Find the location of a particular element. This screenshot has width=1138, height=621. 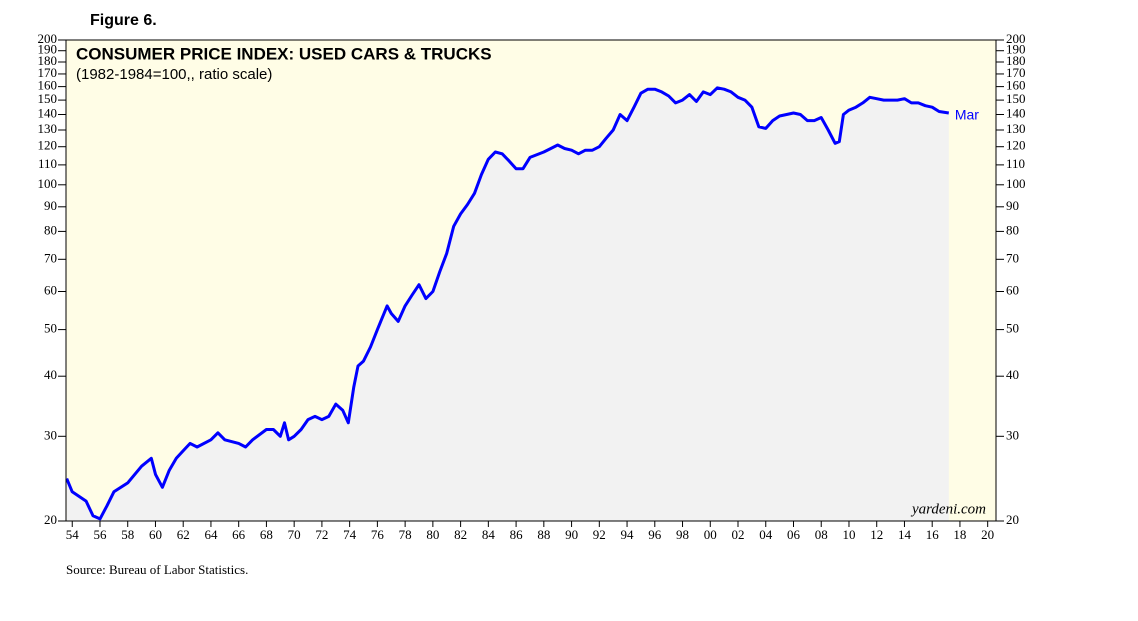

x-tick-label: 54 is located at coordinates (73, 534).